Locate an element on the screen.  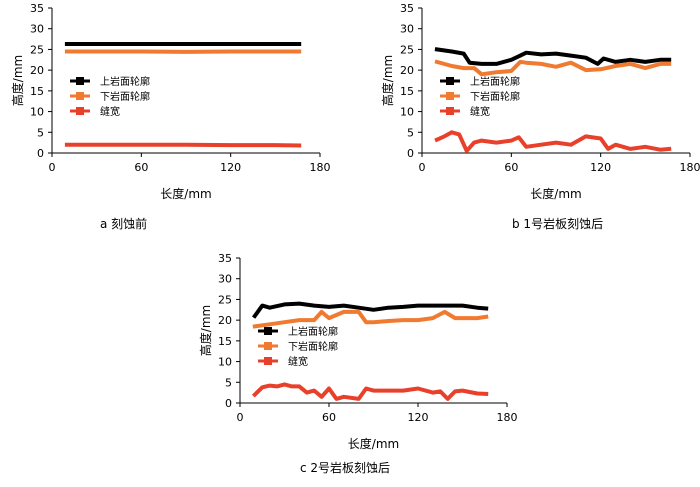
panel-caption: c 2号岩板刻蚀后 is located at coordinates (345, 467).